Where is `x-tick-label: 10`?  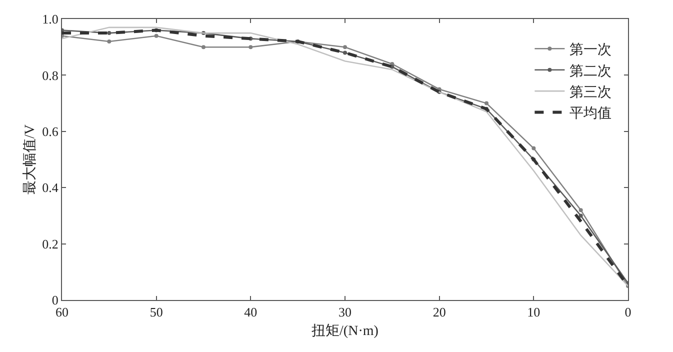
x-tick-label: 10 is located at coordinates (533, 312).